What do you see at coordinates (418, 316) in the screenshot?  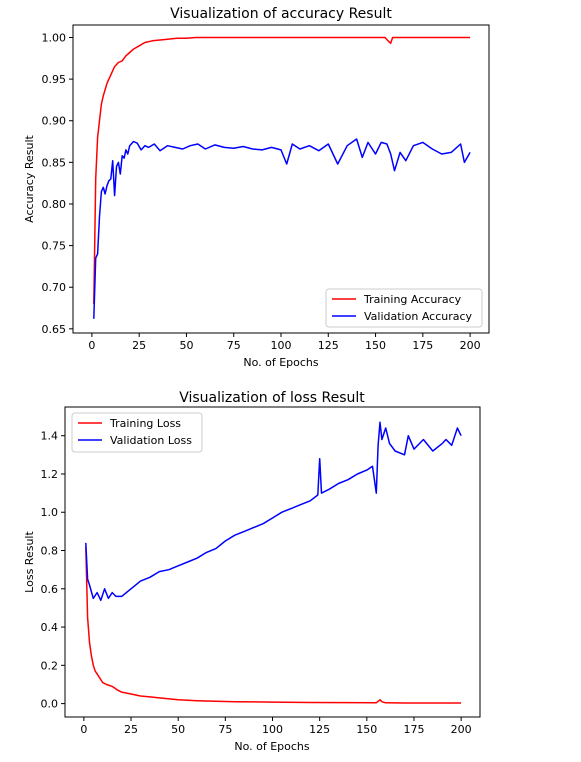 I see `legend-label: Validation Accuracy` at bounding box center [418, 316].